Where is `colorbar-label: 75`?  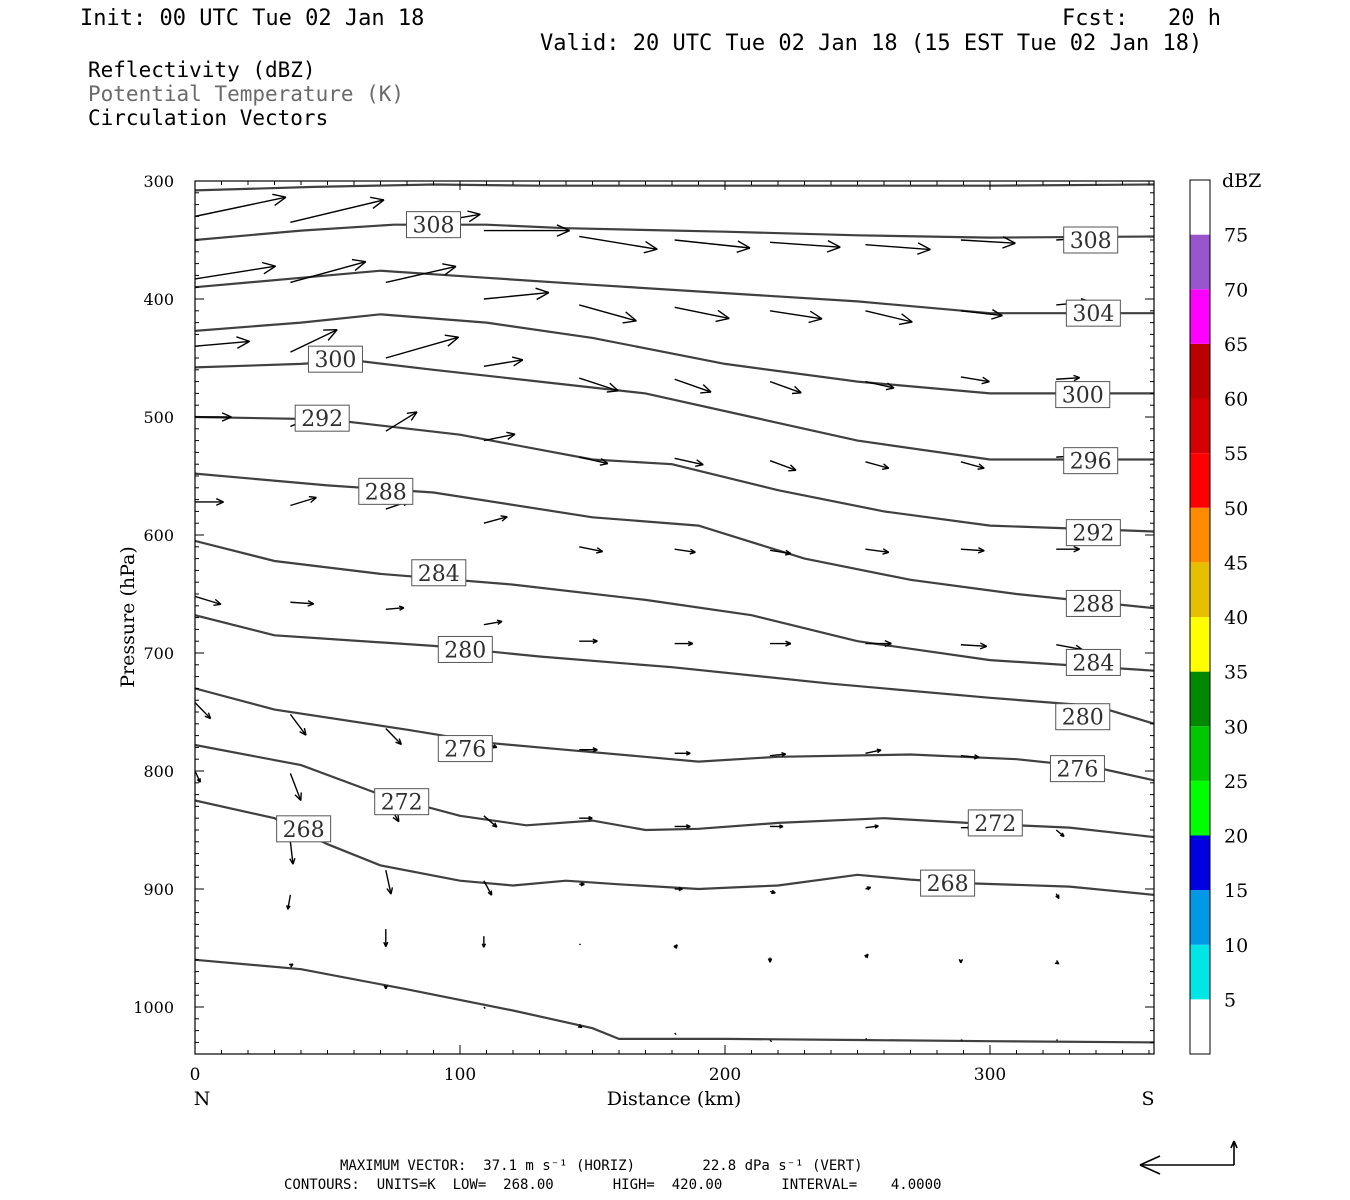 colorbar-label: 75 is located at coordinates (1236, 236).